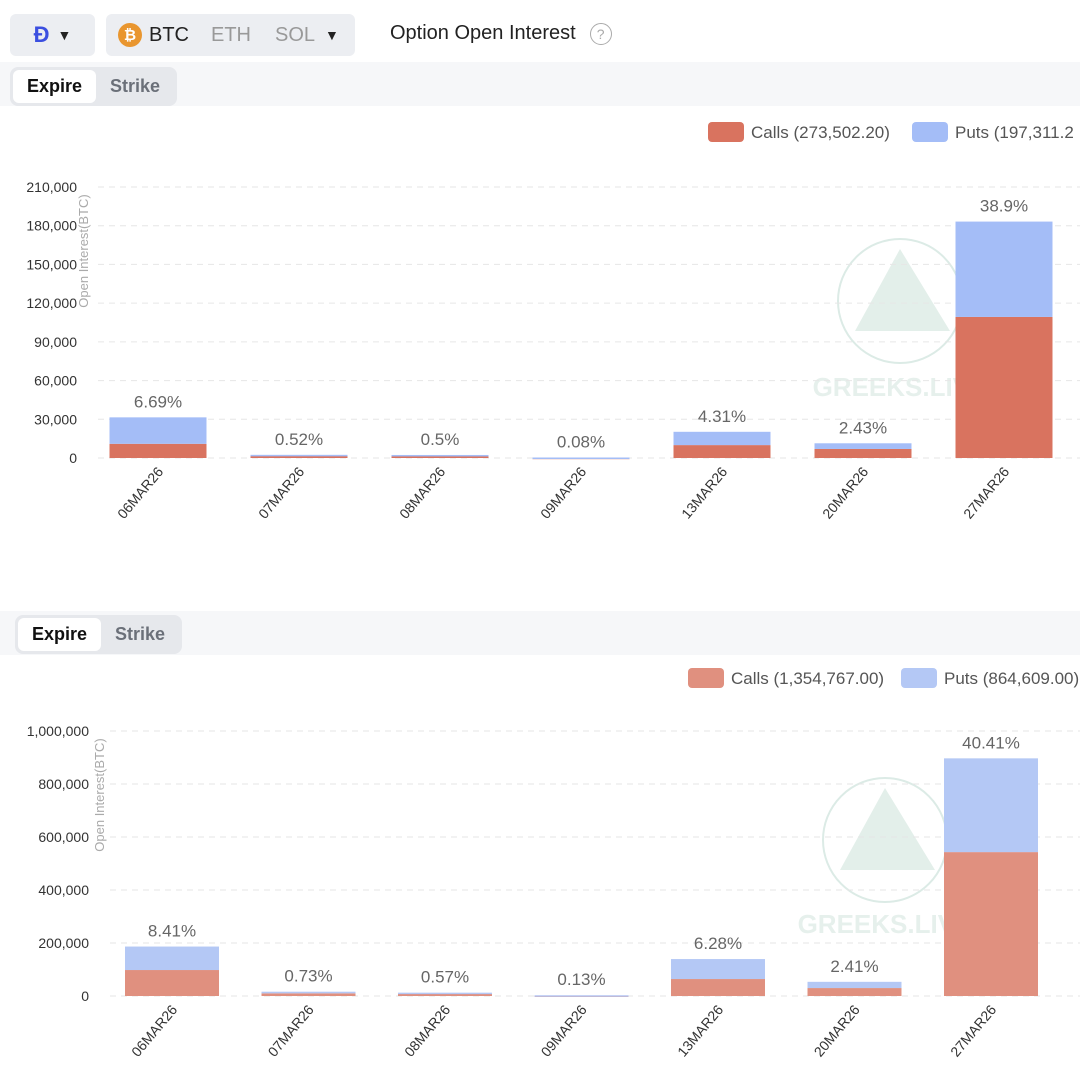  I want to click on bar-percent-label: 0.13%, so click(581, 979).